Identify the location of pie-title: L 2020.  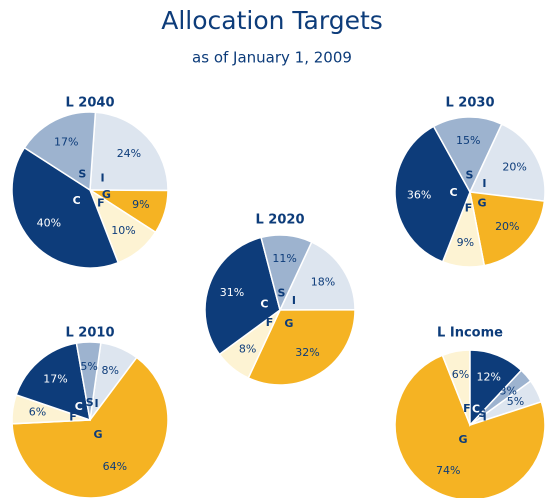
(280, 220).